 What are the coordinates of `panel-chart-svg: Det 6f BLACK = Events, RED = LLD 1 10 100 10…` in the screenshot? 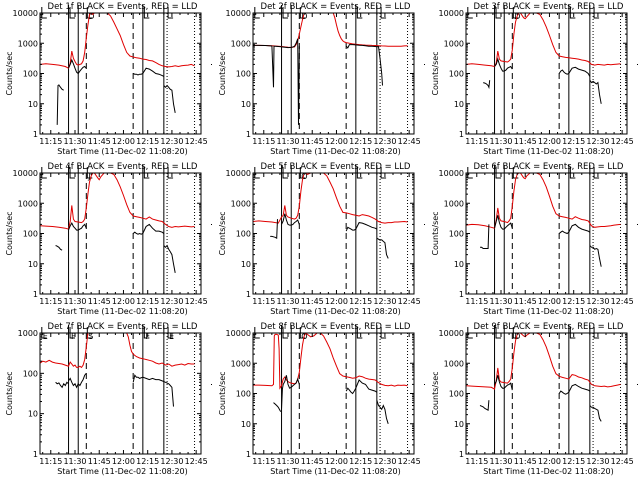 It's located at (534, 239).